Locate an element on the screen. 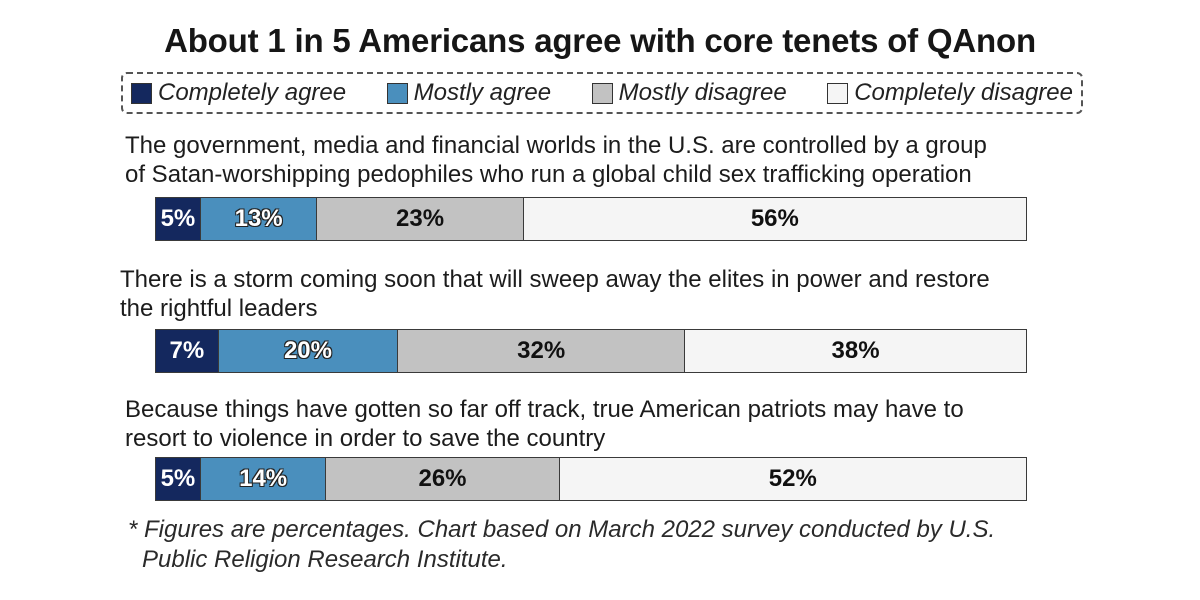 The image size is (1200, 600). data-label: 26% is located at coordinates (442, 478).